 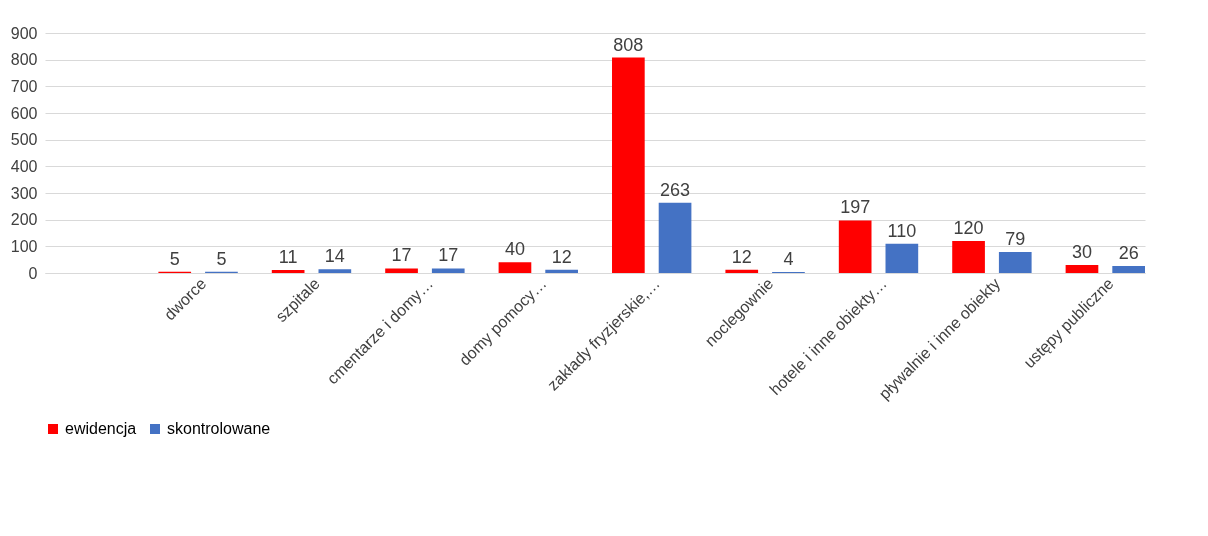 What do you see at coordinates (101, 428) in the screenshot?
I see `legend-label: ewidencja` at bounding box center [101, 428].